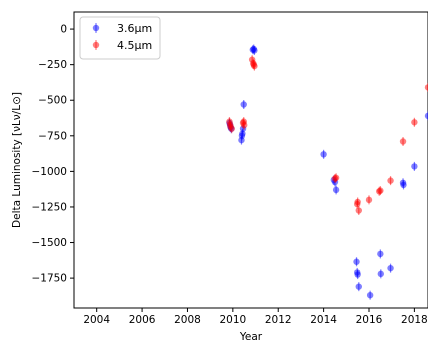  I want to click on x-tick-label: 2018, so click(414, 320).